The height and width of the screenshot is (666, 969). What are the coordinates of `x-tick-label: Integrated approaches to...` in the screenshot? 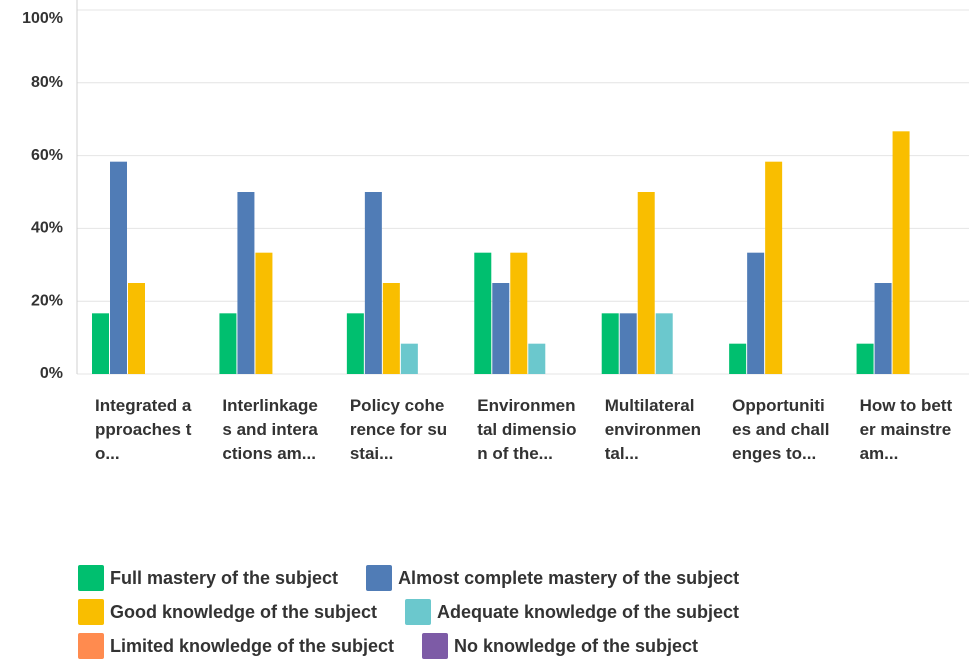 It's located at (143, 429).